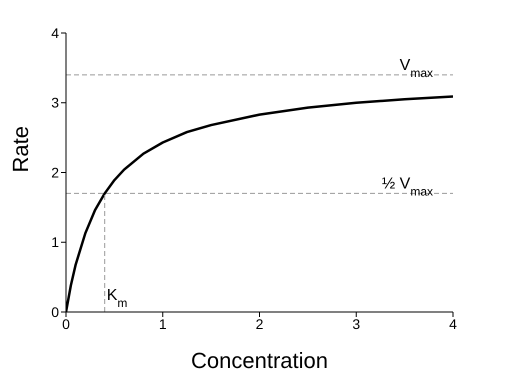  Describe the element at coordinates (20, 149) in the screenshot. I see `y-axis-title: Rate` at that location.